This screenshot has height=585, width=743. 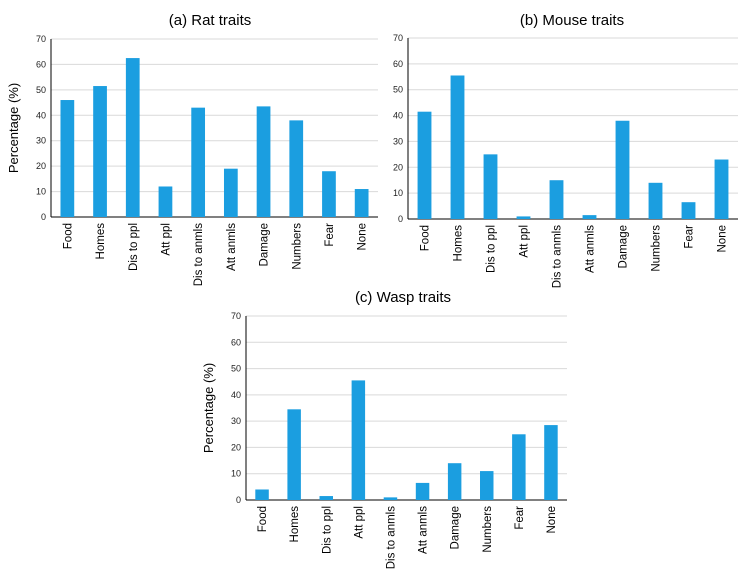 I want to click on chart-title: (b) Mouse traits, so click(x=572, y=20).